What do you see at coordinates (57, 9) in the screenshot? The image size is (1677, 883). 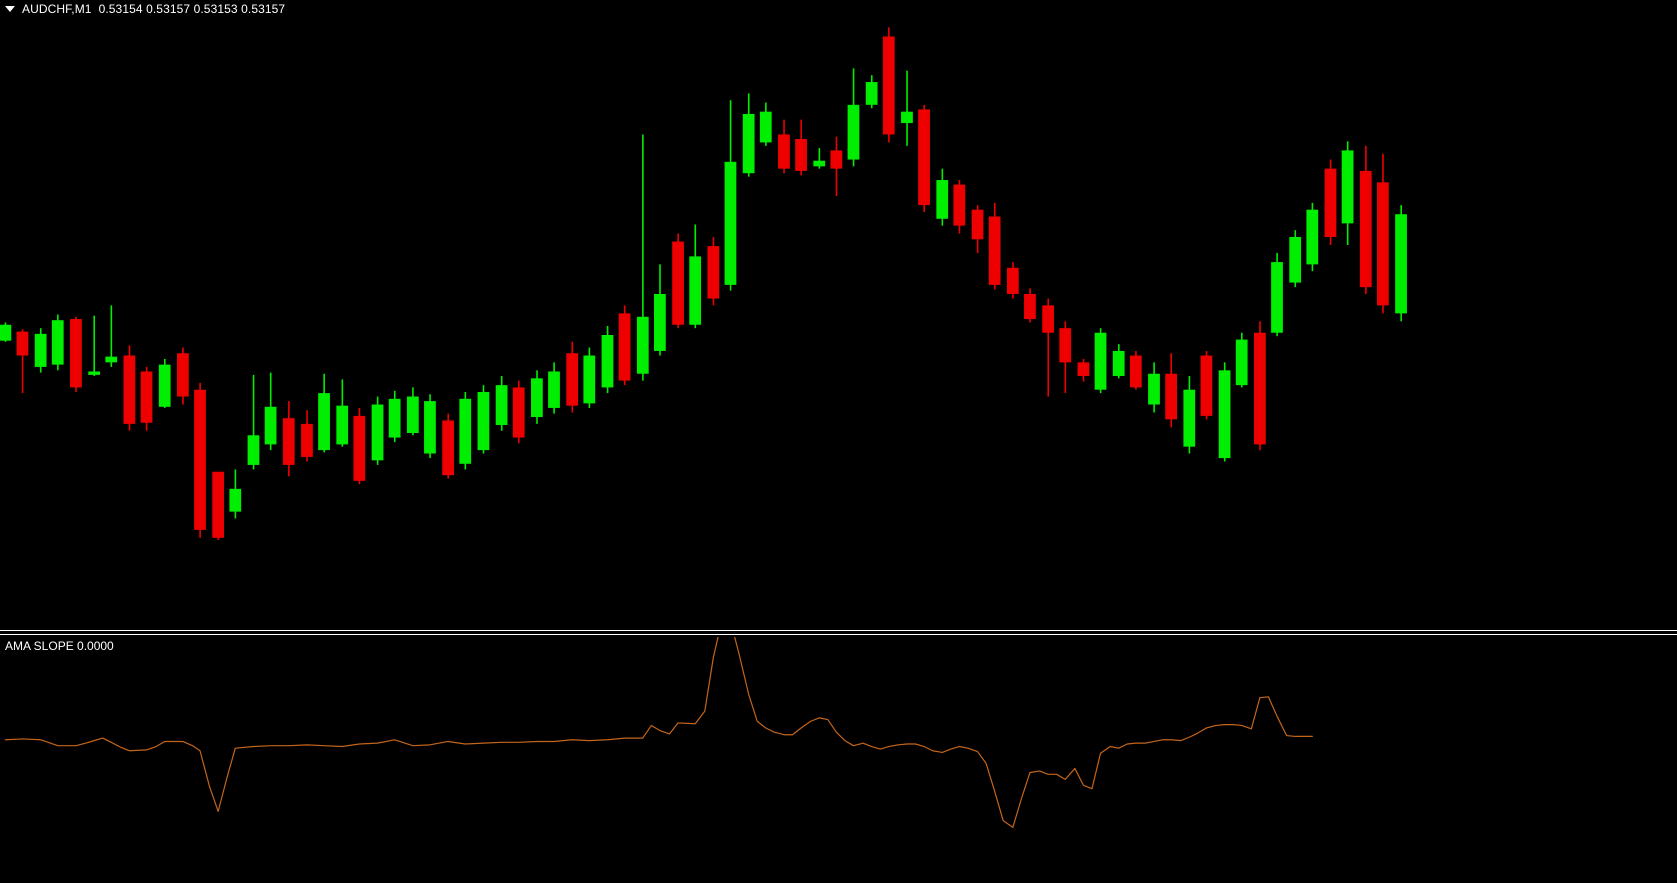 I see `symbol-timeframe-label: AUDCHF,M1` at bounding box center [57, 9].